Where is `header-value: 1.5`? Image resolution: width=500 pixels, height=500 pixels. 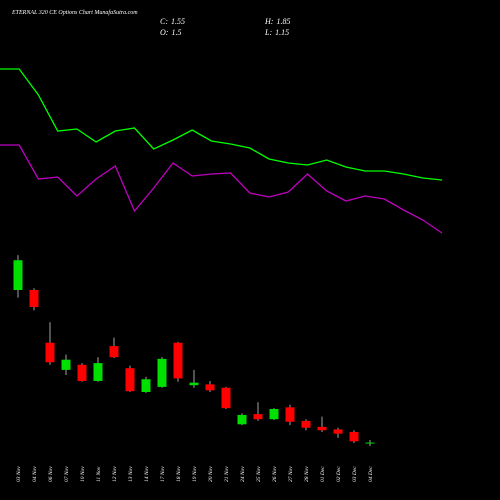 header-value: 1.5 is located at coordinates (176, 32).